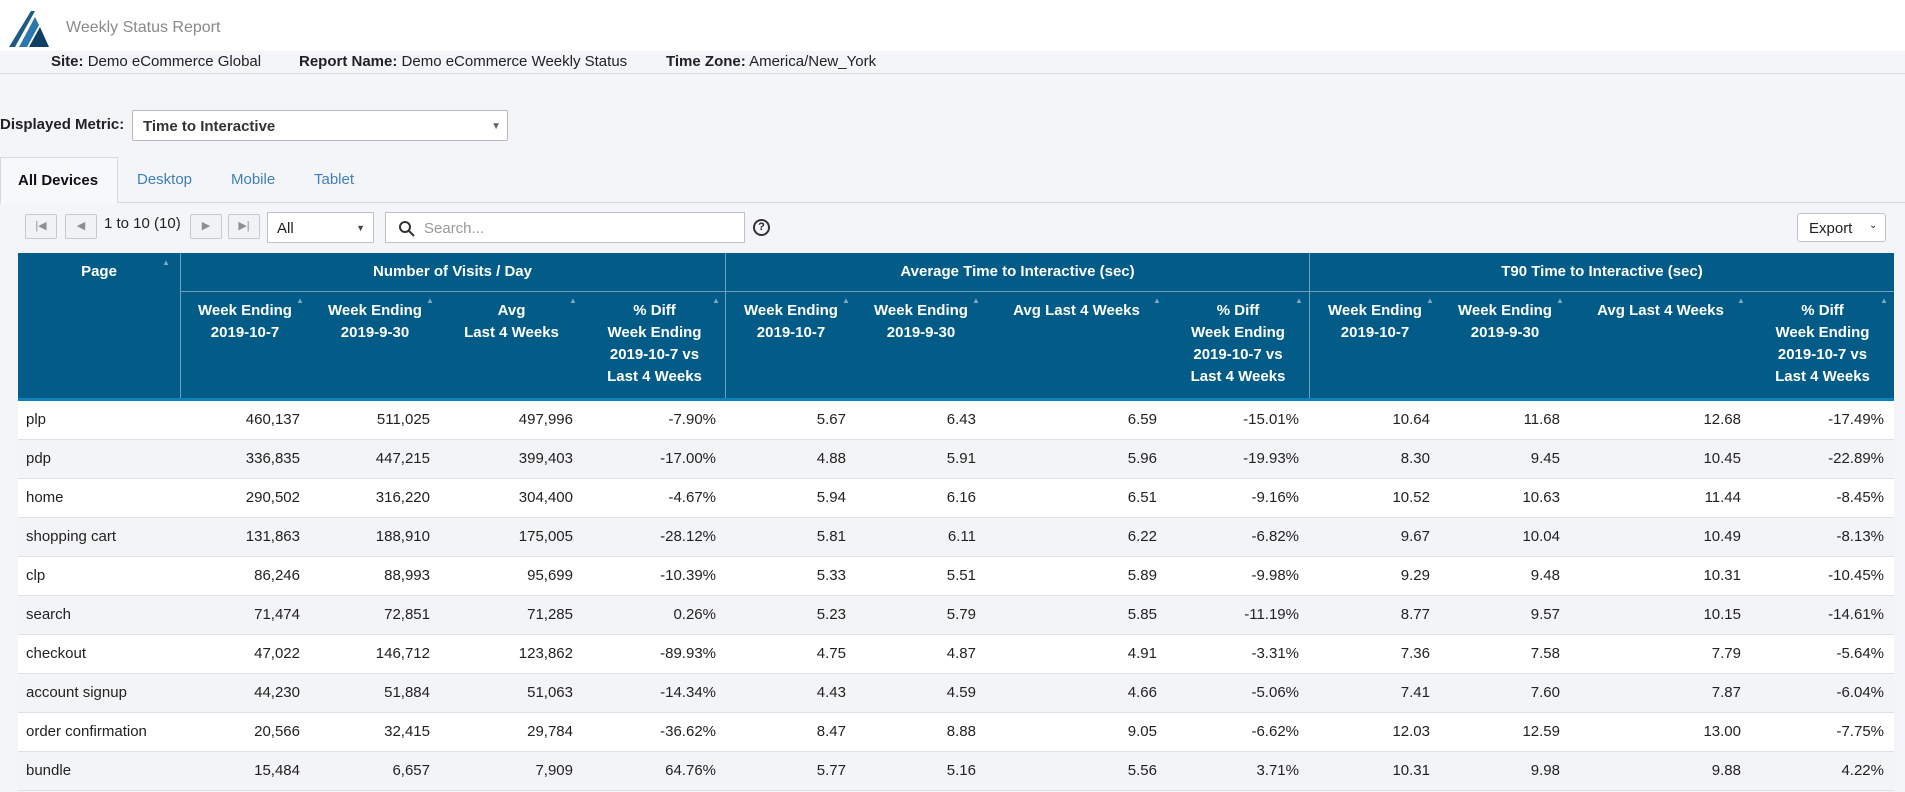 The height and width of the screenshot is (792, 1905). What do you see at coordinates (831, 419) in the screenshot?
I see `value-cell: 5.67` at bounding box center [831, 419].